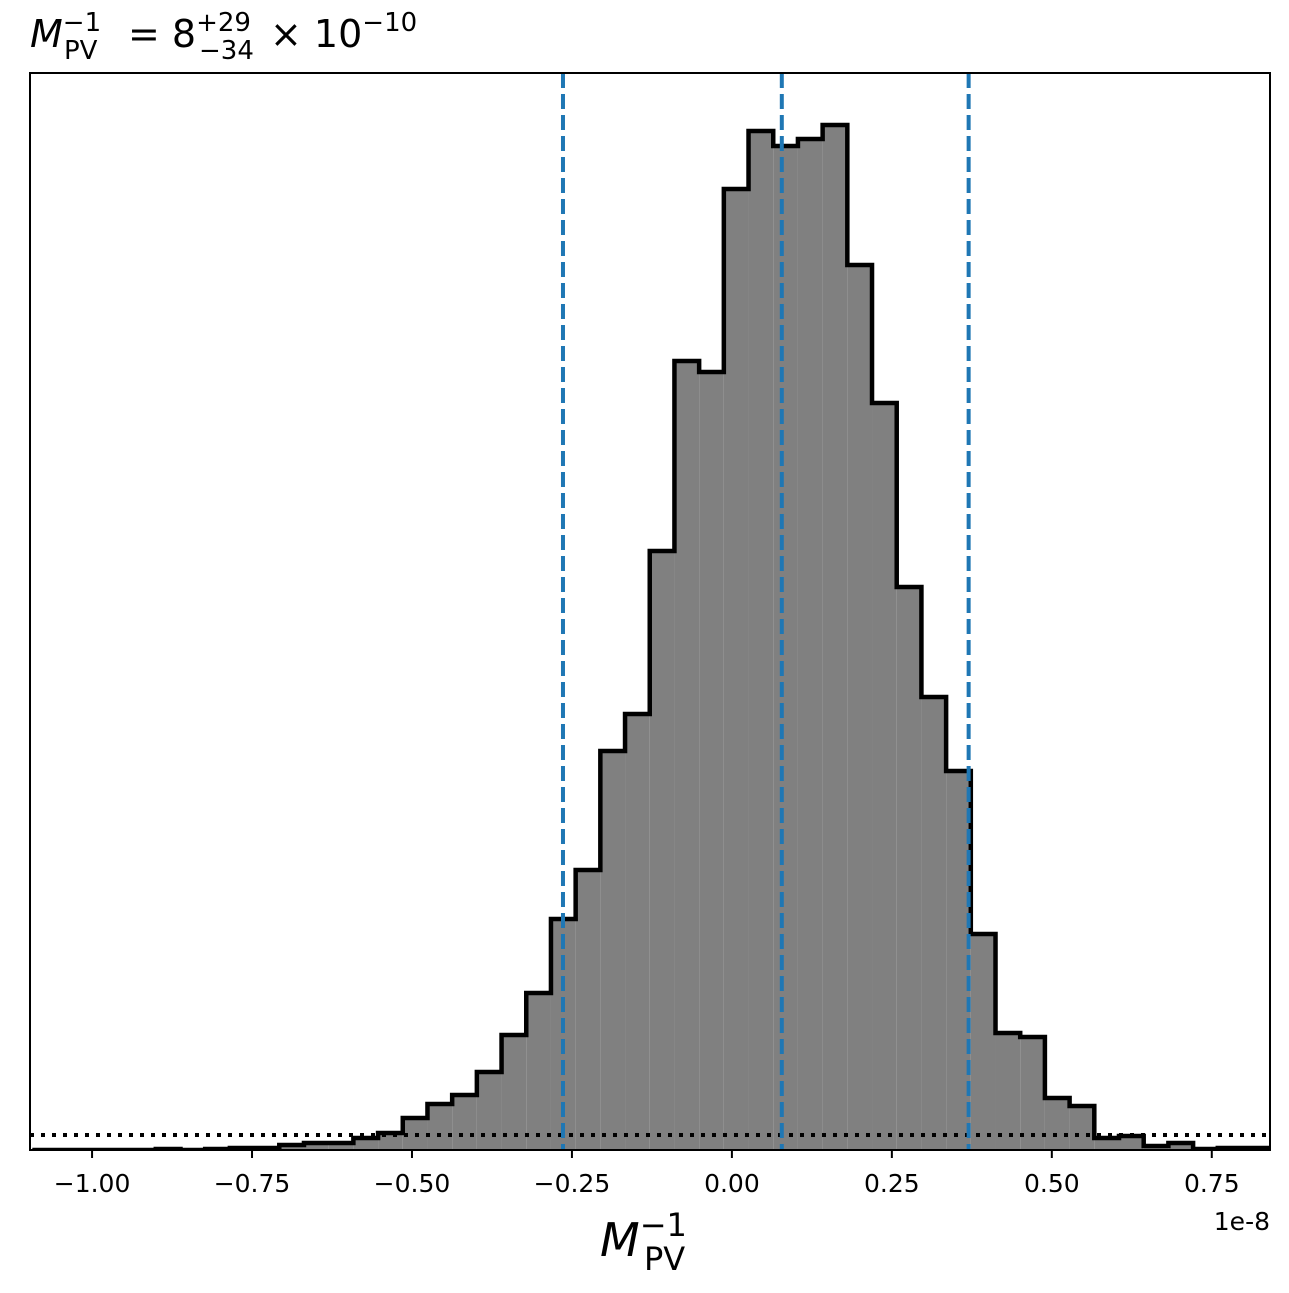 The height and width of the screenshot is (1293, 1289). What do you see at coordinates (389, 23) in the screenshot?
I see `title-exponent: −10` at bounding box center [389, 23].